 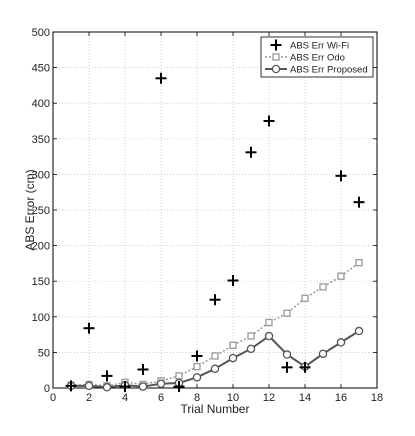 What do you see at coordinates (161, 398) in the screenshot?
I see `x-tick-label: 6` at bounding box center [161, 398].